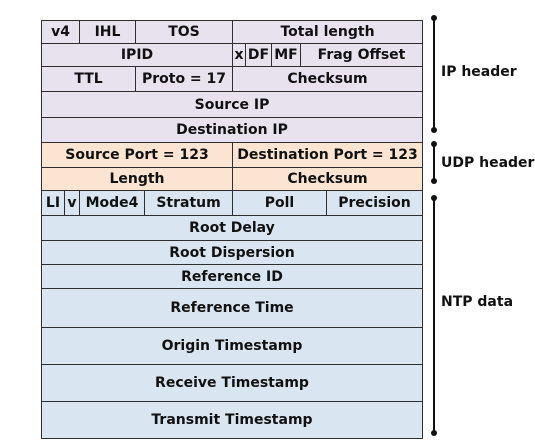  Describe the element at coordinates (488, 163) in the screenshot. I see `udp-header-label: UDP header` at that location.